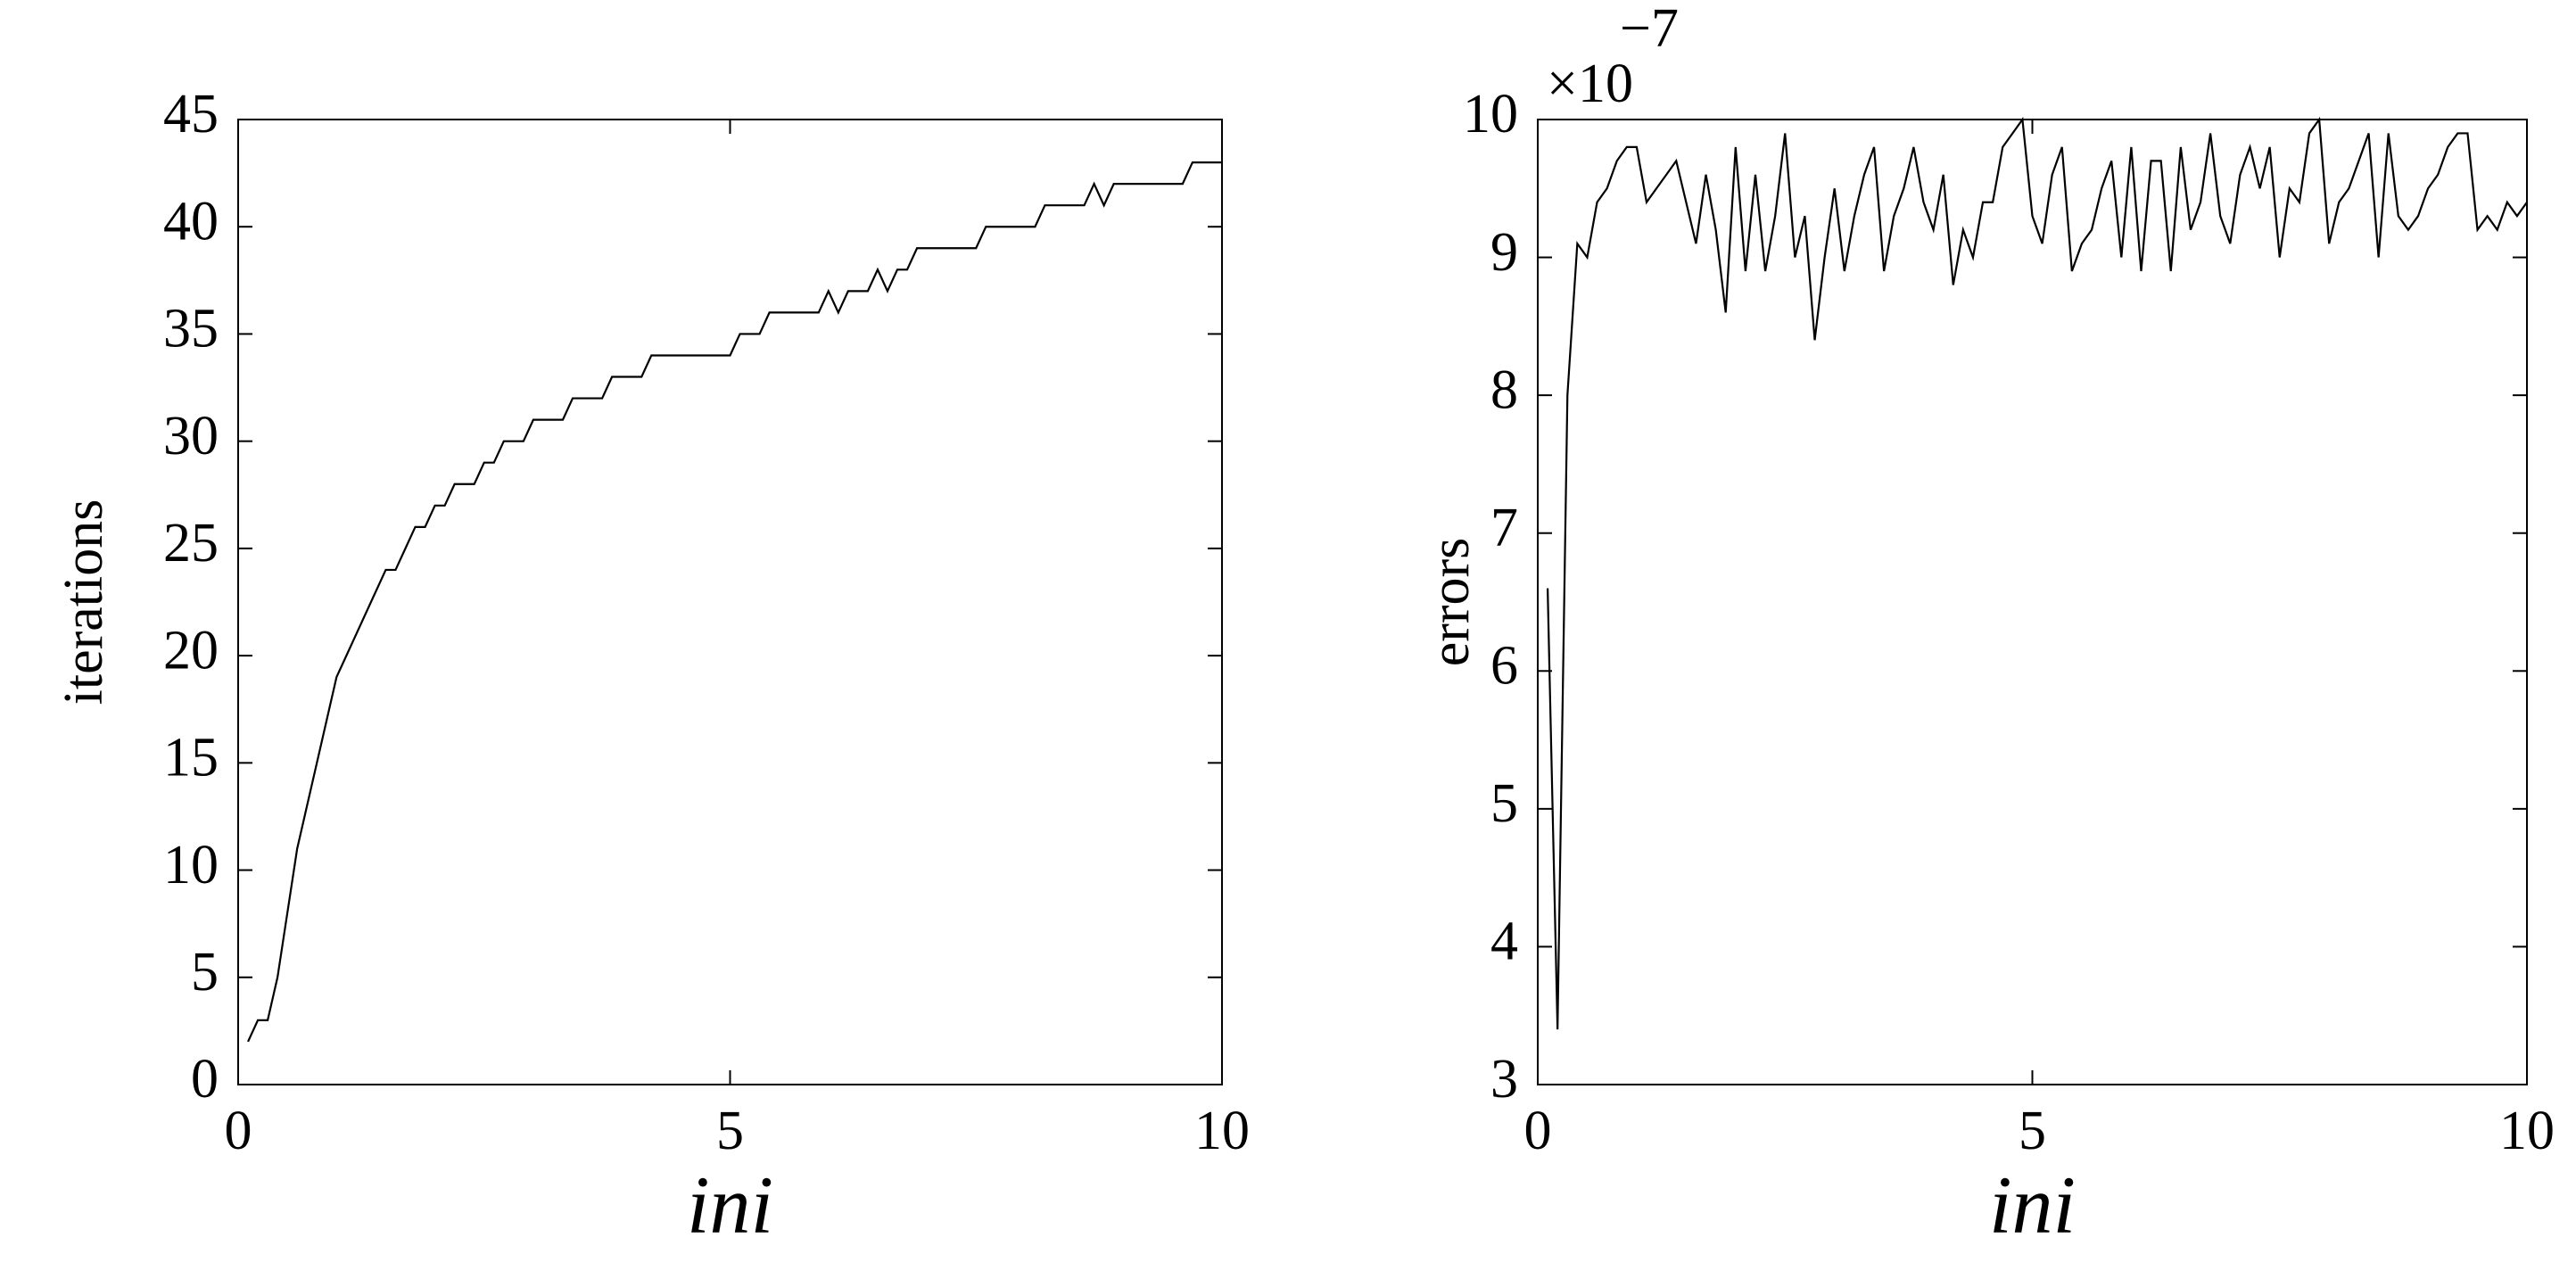 This screenshot has width=2576, height=1279. What do you see at coordinates (205, 1079) in the screenshot?
I see `y-tick-label: 0` at bounding box center [205, 1079].